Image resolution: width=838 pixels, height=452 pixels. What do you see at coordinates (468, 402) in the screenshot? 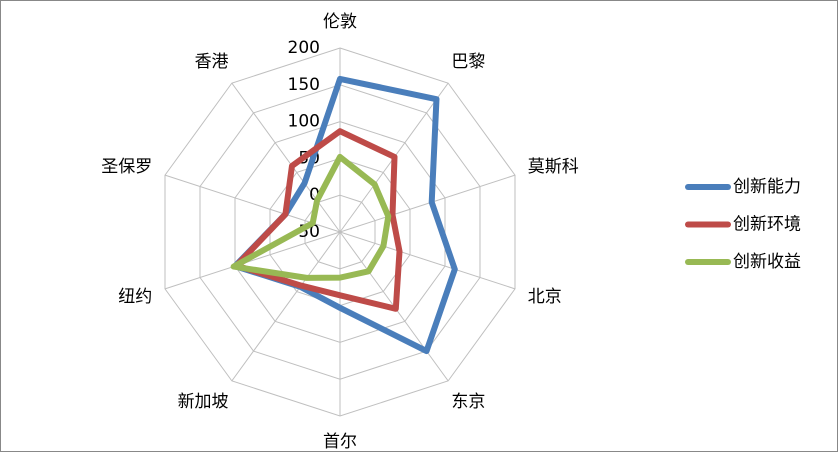
I see `category-label: 东京` at bounding box center [468, 402].